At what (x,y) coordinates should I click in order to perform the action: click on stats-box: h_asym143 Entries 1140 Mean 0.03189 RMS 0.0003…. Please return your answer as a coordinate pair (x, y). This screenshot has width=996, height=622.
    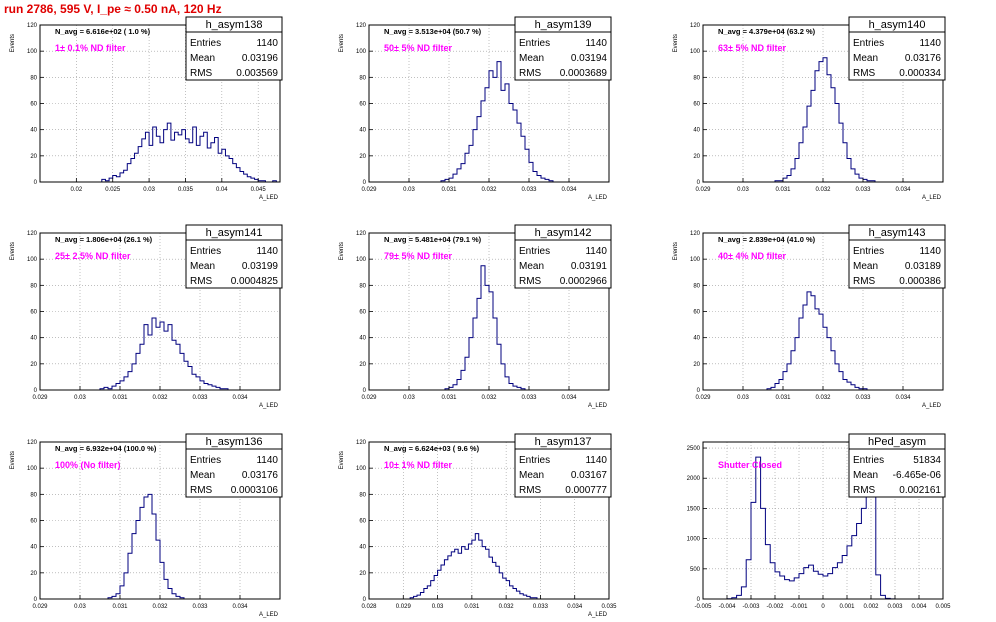
    Looking at the image, I should click on (897, 256).